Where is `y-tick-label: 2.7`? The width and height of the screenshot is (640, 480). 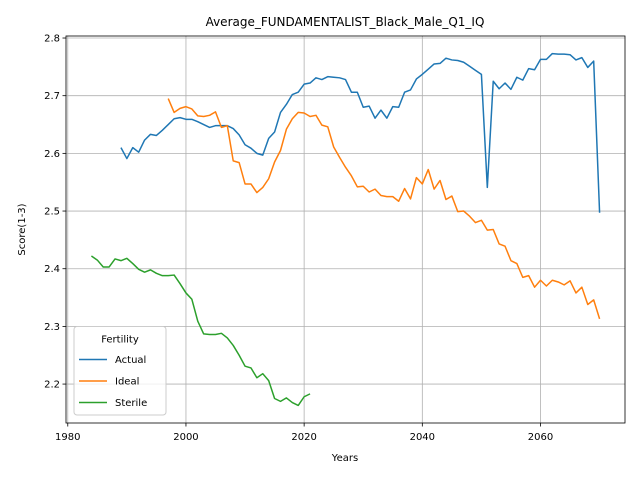
y-tick-label: 2.7 is located at coordinates (52, 96).